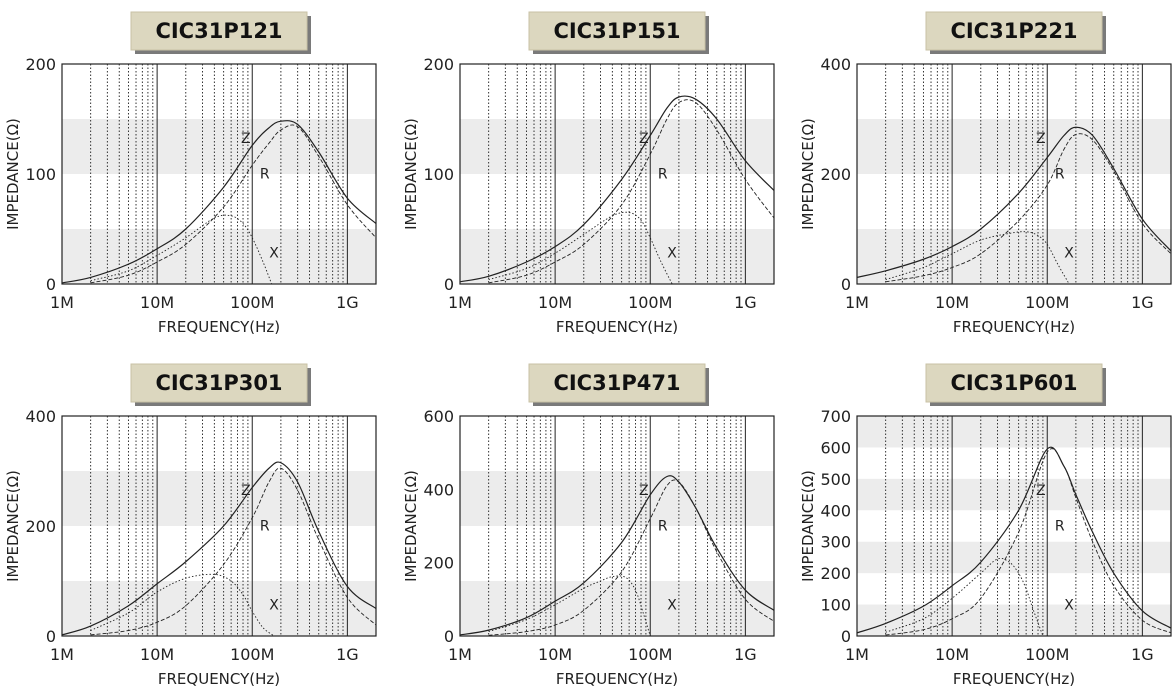 The height and width of the screenshot is (696, 1175). Describe the element at coordinates (835, 479) in the screenshot. I see `y-tick-label: 500` at that location.